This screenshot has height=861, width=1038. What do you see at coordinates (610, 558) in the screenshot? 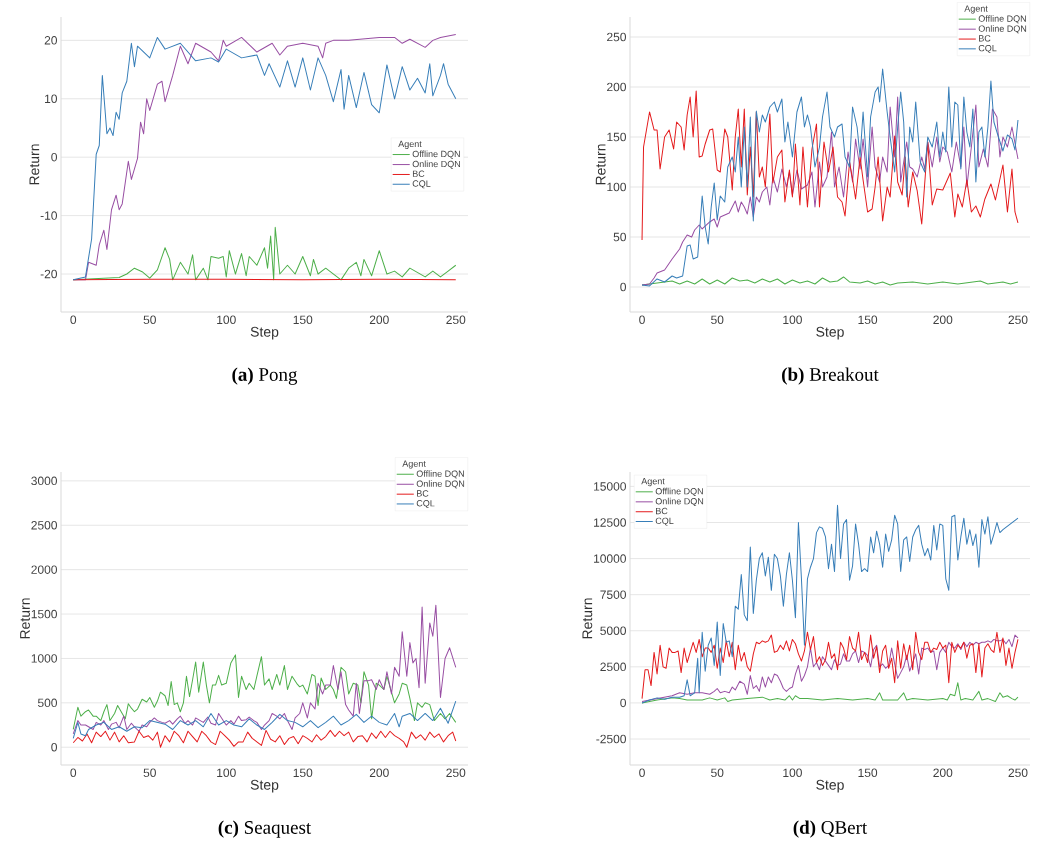
I see `y-tick-label: 10000` at bounding box center [610, 558].